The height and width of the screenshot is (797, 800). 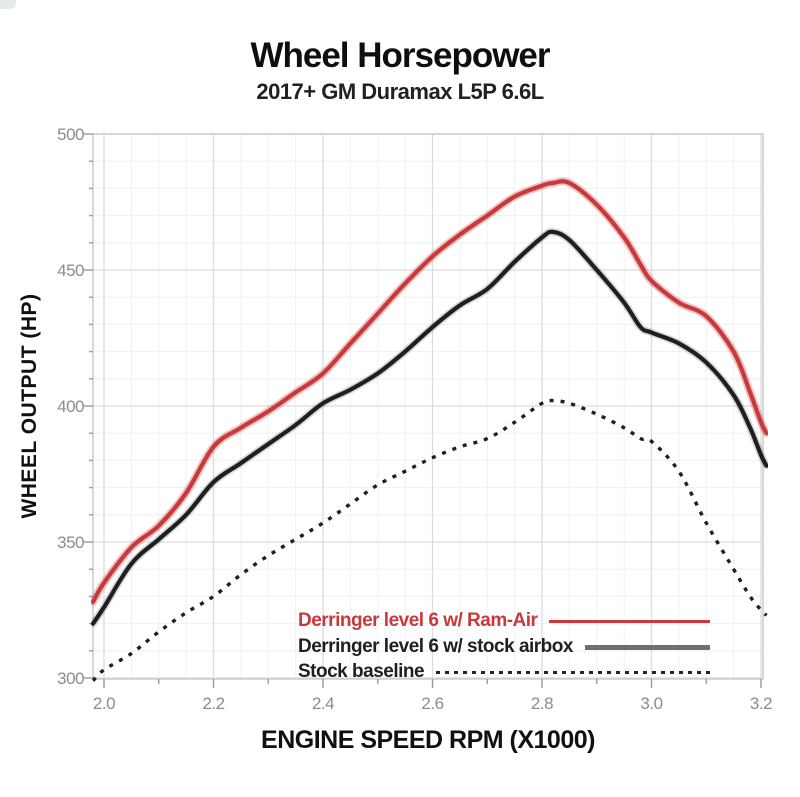 What do you see at coordinates (70, 134) in the screenshot?
I see `y-tick-label: 500` at bounding box center [70, 134].